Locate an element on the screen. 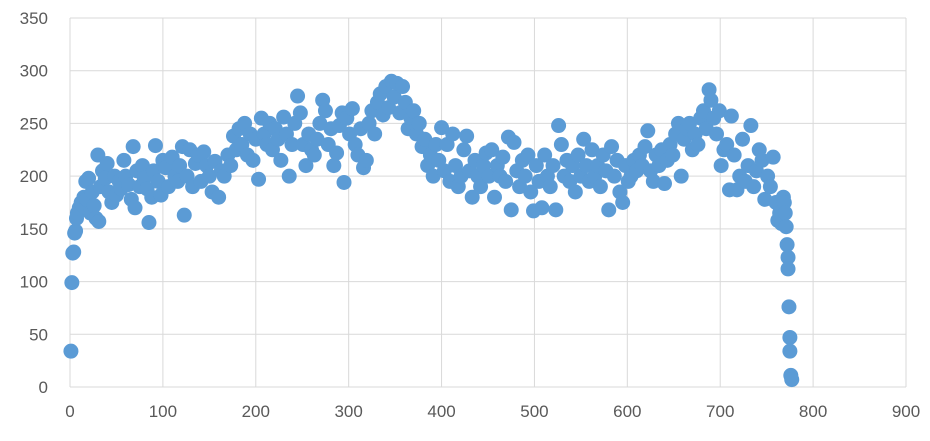 The image size is (930, 441). y-tick-label: 50 is located at coordinates (38, 334).